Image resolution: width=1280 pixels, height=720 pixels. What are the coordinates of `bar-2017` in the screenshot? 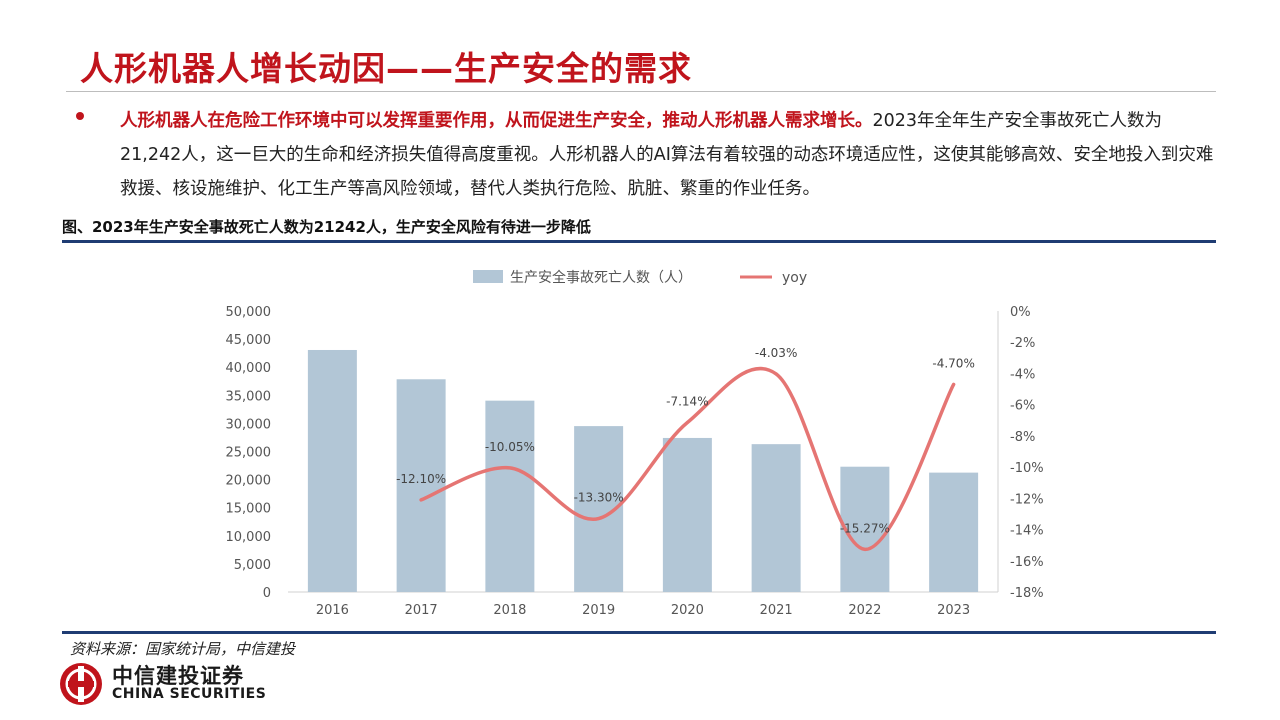 It's located at (421, 485).